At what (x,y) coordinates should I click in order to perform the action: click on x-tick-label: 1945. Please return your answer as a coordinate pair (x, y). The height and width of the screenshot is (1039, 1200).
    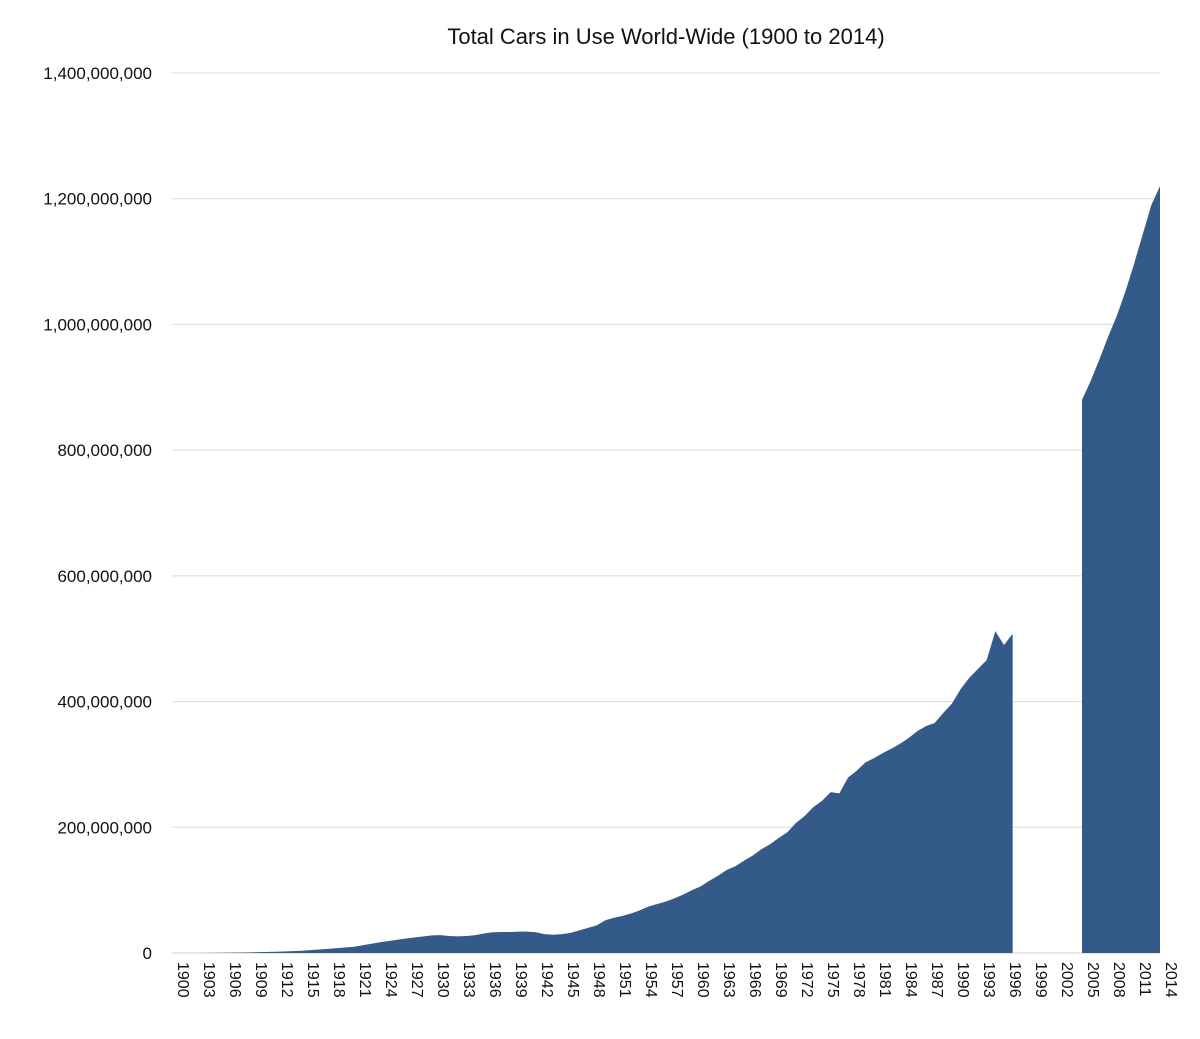
    Looking at the image, I should click on (572, 980).